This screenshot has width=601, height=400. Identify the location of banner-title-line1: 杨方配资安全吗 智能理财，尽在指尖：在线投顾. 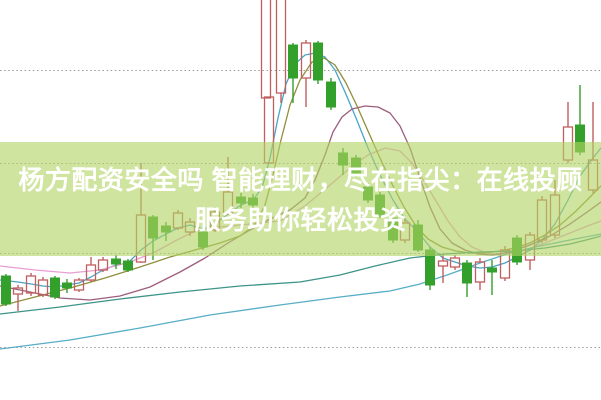
(300, 180).